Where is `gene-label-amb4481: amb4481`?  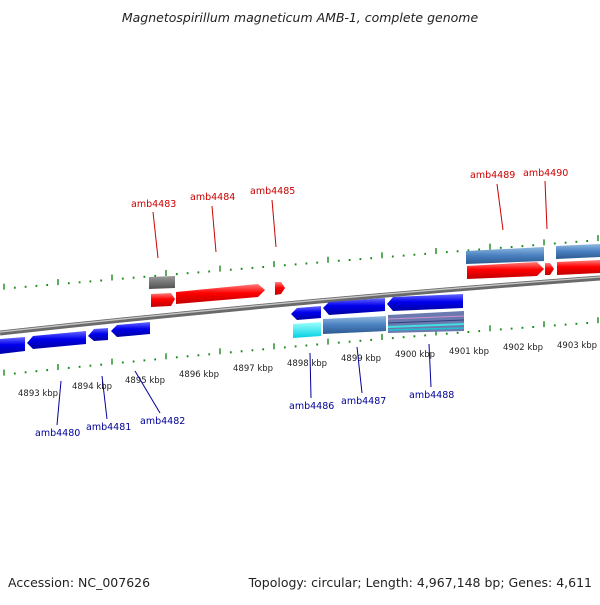 gene-label-amb4481: amb4481 is located at coordinates (108, 427).